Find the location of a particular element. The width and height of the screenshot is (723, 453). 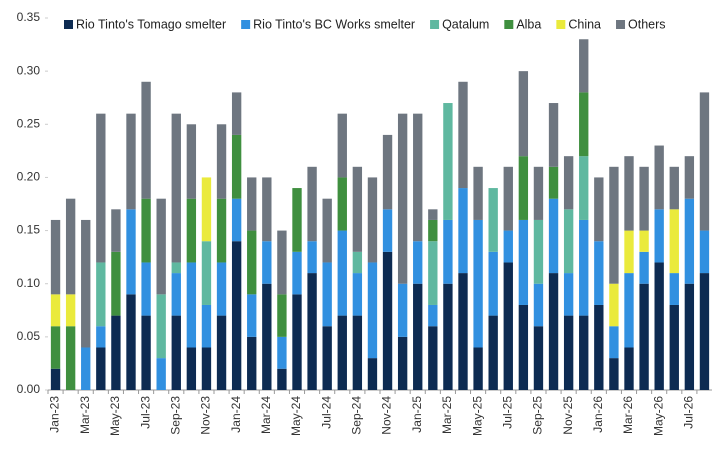

x-tick-label: Mar-24 is located at coordinates (266, 415).